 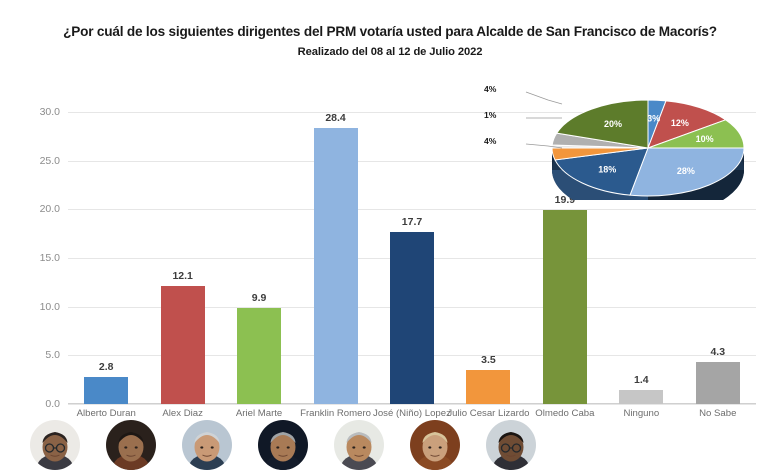 What do you see at coordinates (182, 276) in the screenshot?
I see `bar-value-label: 12.1` at bounding box center [182, 276].